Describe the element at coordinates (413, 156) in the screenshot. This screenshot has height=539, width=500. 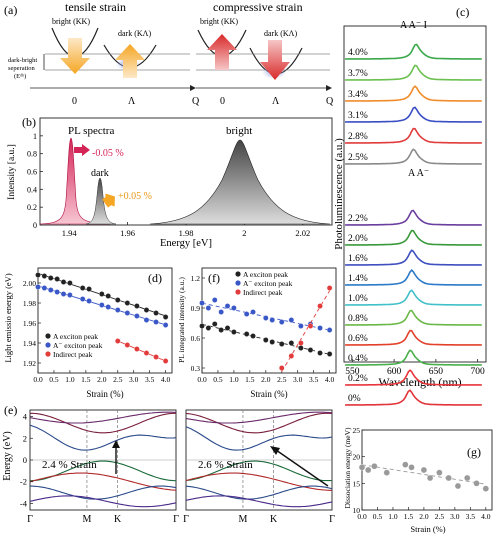
I see `pl-spectrum-2.5%` at that location.